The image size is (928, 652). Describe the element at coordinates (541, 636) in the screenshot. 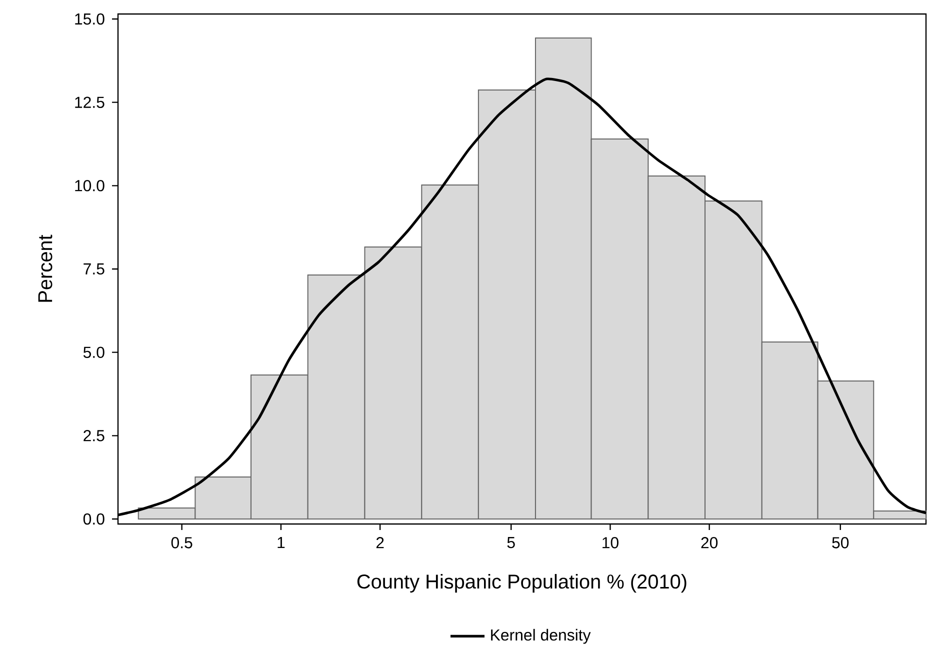

I see `legend-label: Kernel density` at that location.